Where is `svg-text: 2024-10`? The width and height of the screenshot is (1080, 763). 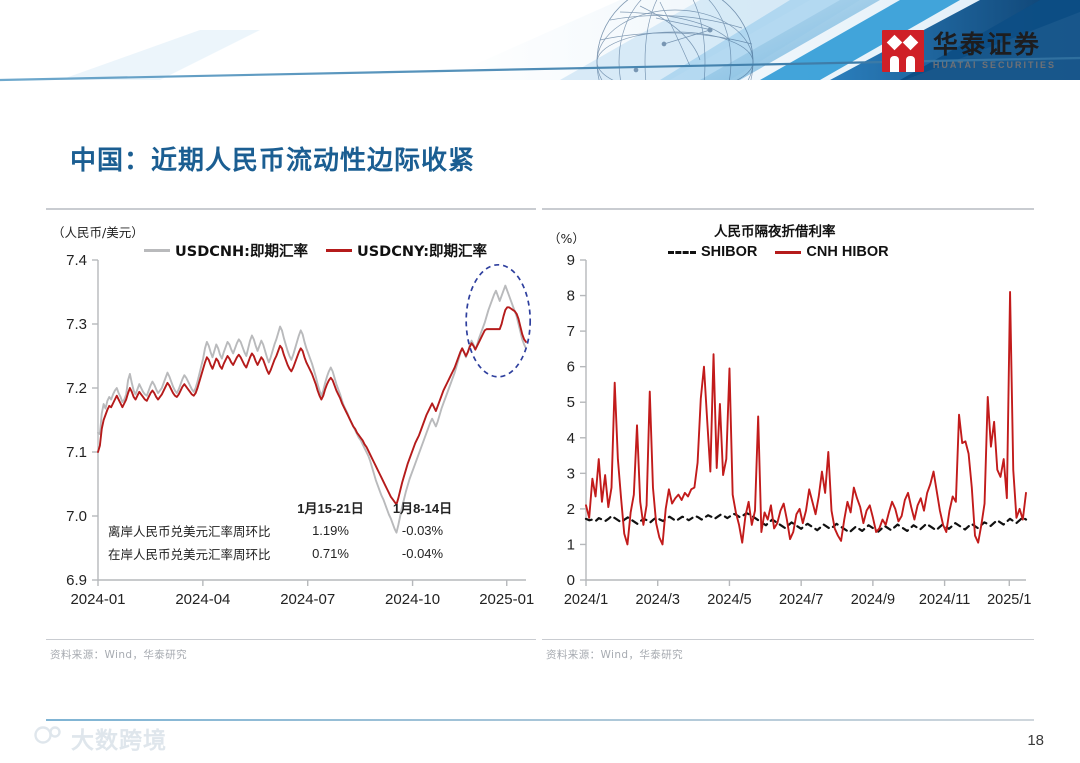 svg-text: 2024-10 is located at coordinates (412, 599).